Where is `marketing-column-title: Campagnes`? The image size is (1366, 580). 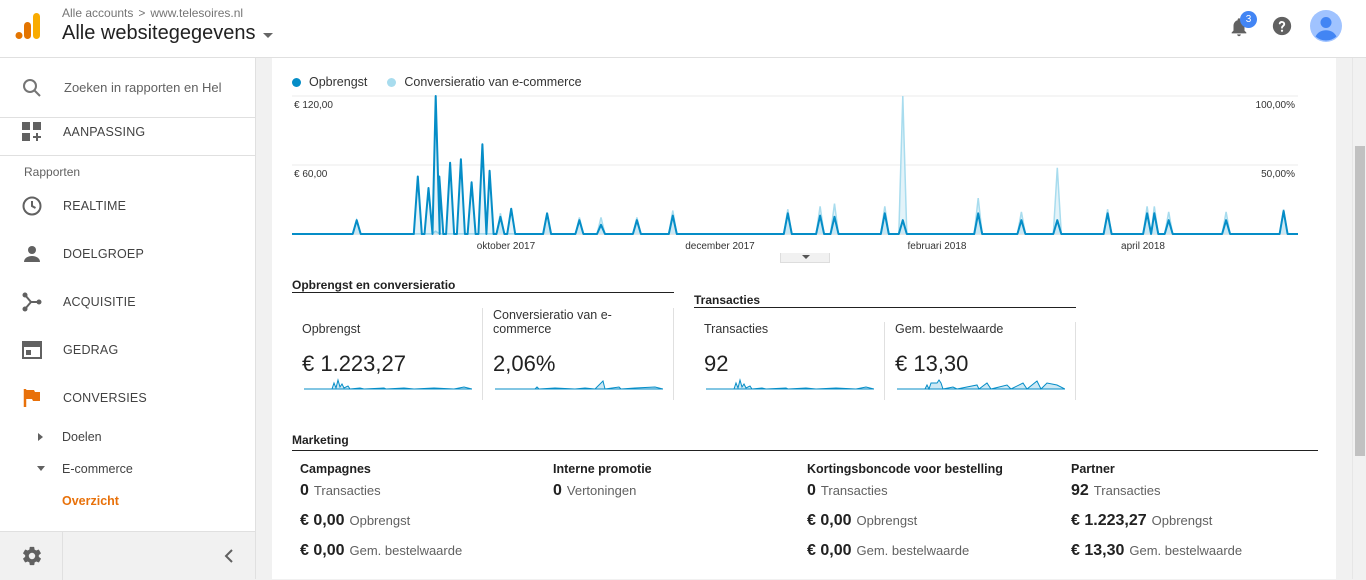
marketing-column-title: Campagnes is located at coordinates (335, 469).